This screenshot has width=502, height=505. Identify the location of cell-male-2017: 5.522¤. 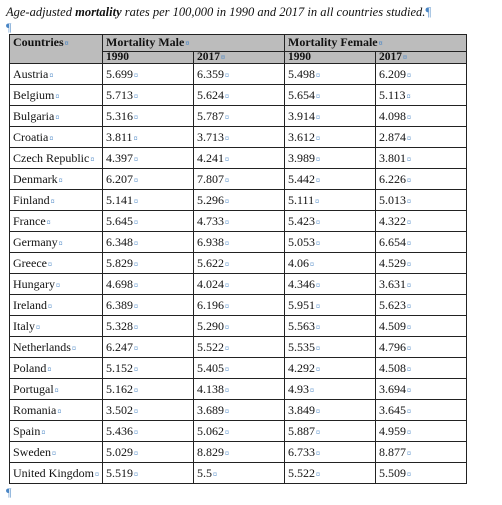
(239, 347).